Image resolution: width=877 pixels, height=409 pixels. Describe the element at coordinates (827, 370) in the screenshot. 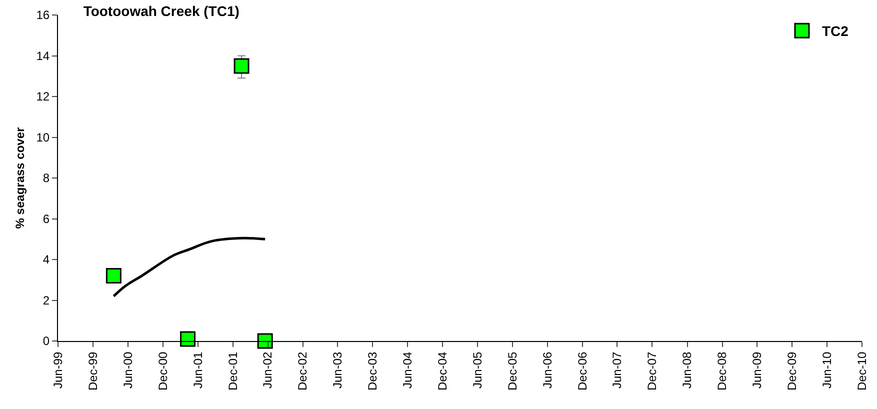

I see `x-tick-label: Jun-10` at that location.